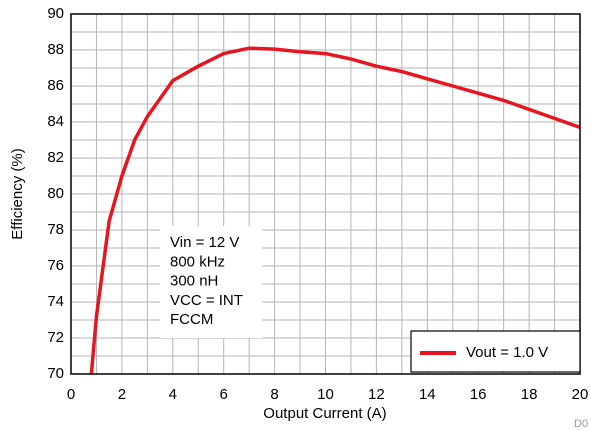 This screenshot has height=431, width=591. I want to click on annotation-text: 800 kHz, so click(197, 261).